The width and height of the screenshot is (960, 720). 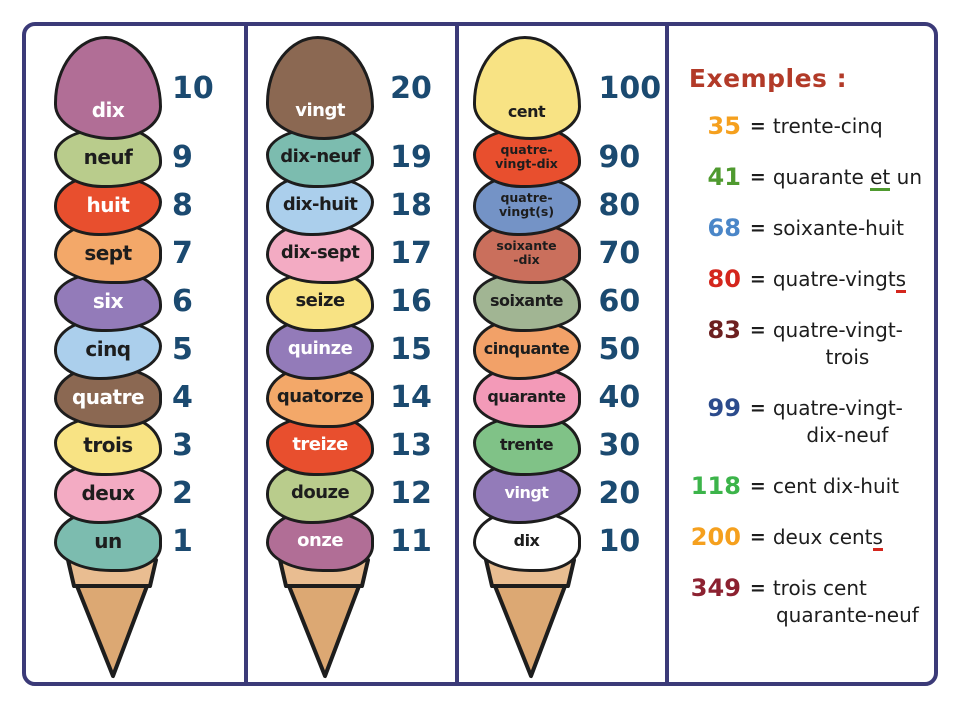 I want to click on scoop-label: quinze, so click(x=320, y=348).